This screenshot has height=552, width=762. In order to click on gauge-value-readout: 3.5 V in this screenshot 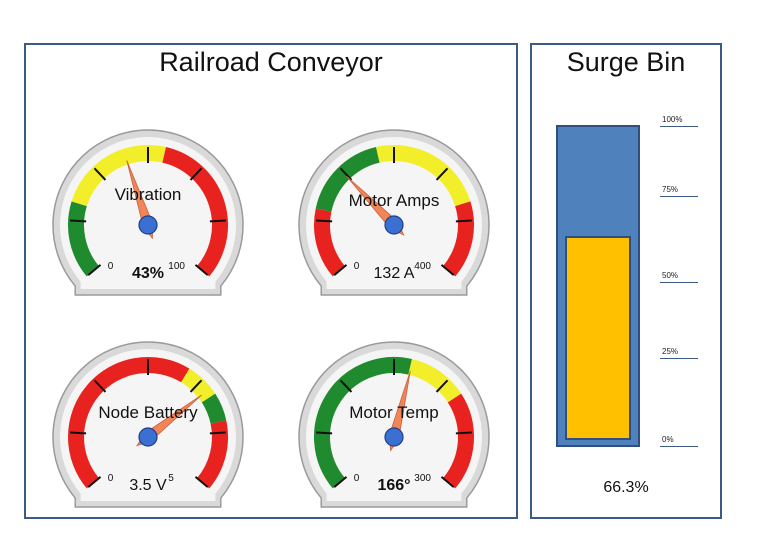, I will do `click(148, 485)`.